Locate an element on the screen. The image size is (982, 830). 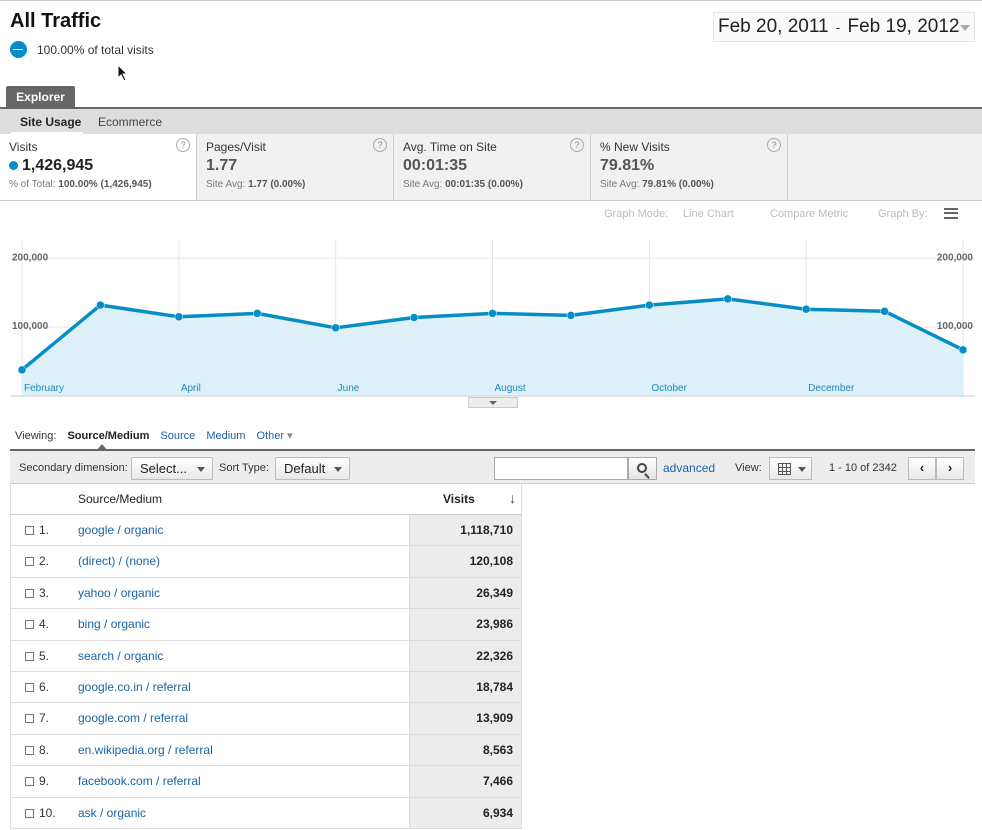
y-tick-label-right: 200,000 is located at coordinates (955, 257).